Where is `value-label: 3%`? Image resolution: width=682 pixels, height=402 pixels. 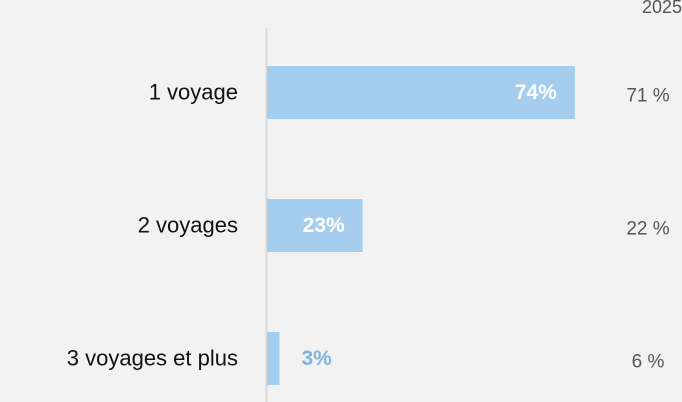
value-label: 3% is located at coordinates (316, 358).